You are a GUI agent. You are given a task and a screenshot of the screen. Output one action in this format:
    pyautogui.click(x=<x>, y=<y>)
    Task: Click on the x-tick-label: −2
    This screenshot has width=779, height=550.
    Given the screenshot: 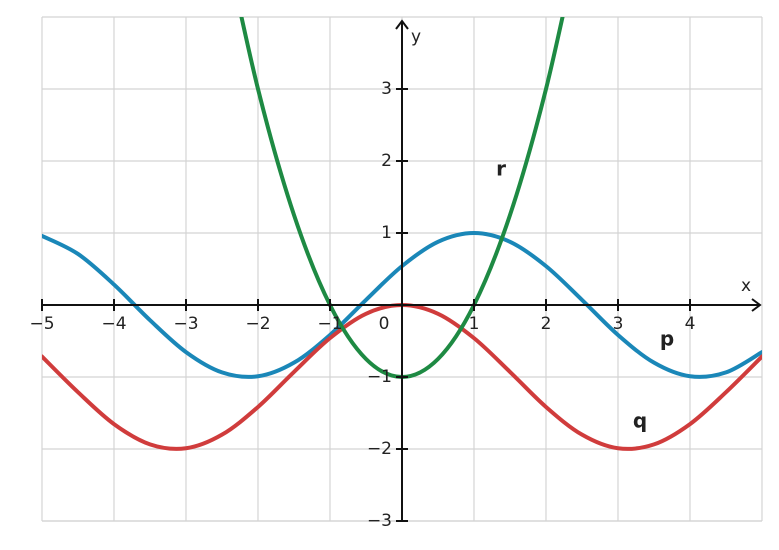 What is the action you would take?
    pyautogui.click(x=257, y=324)
    